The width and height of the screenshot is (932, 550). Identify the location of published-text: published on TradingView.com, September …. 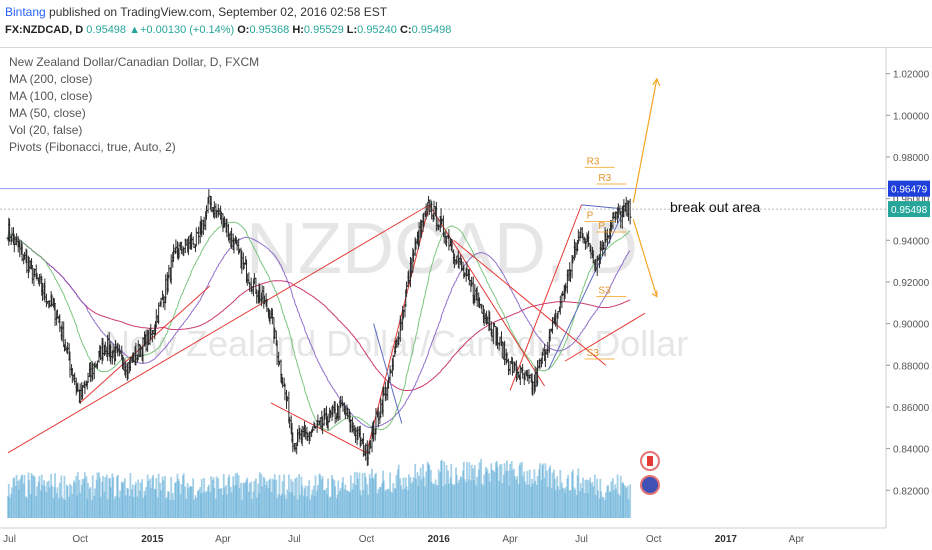
(216, 12).